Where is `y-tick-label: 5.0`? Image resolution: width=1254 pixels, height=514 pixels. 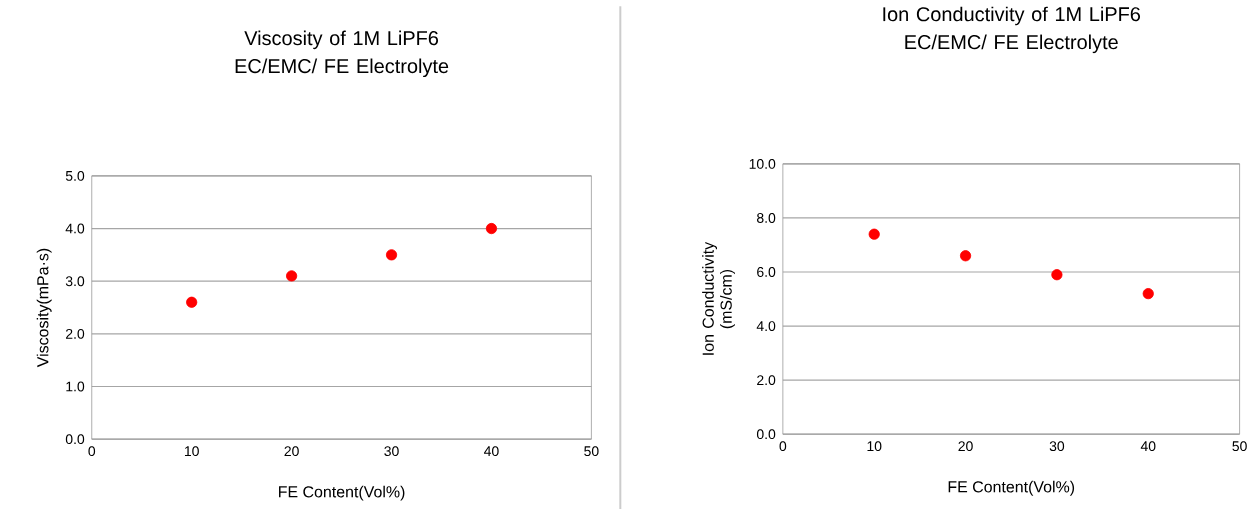 y-tick-label: 5.0 is located at coordinates (75, 176).